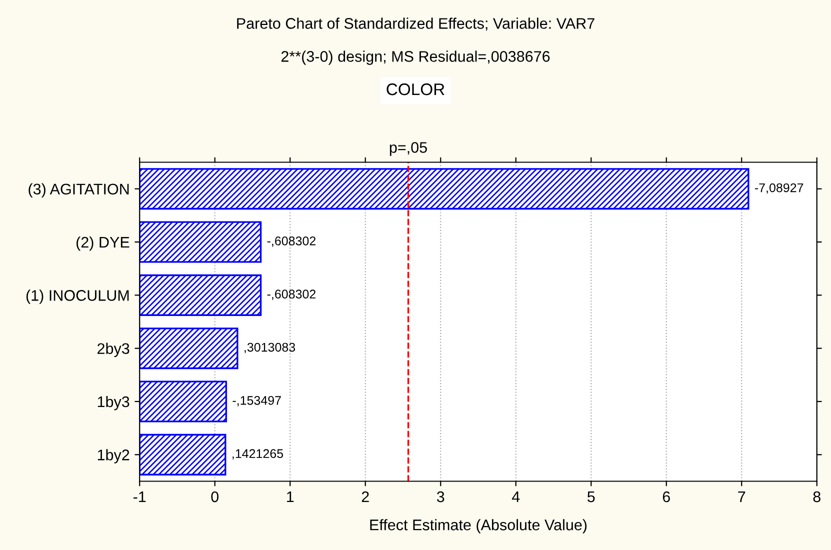  Describe the element at coordinates (591, 497) in the screenshot. I see `x-tick-label: 5` at that location.